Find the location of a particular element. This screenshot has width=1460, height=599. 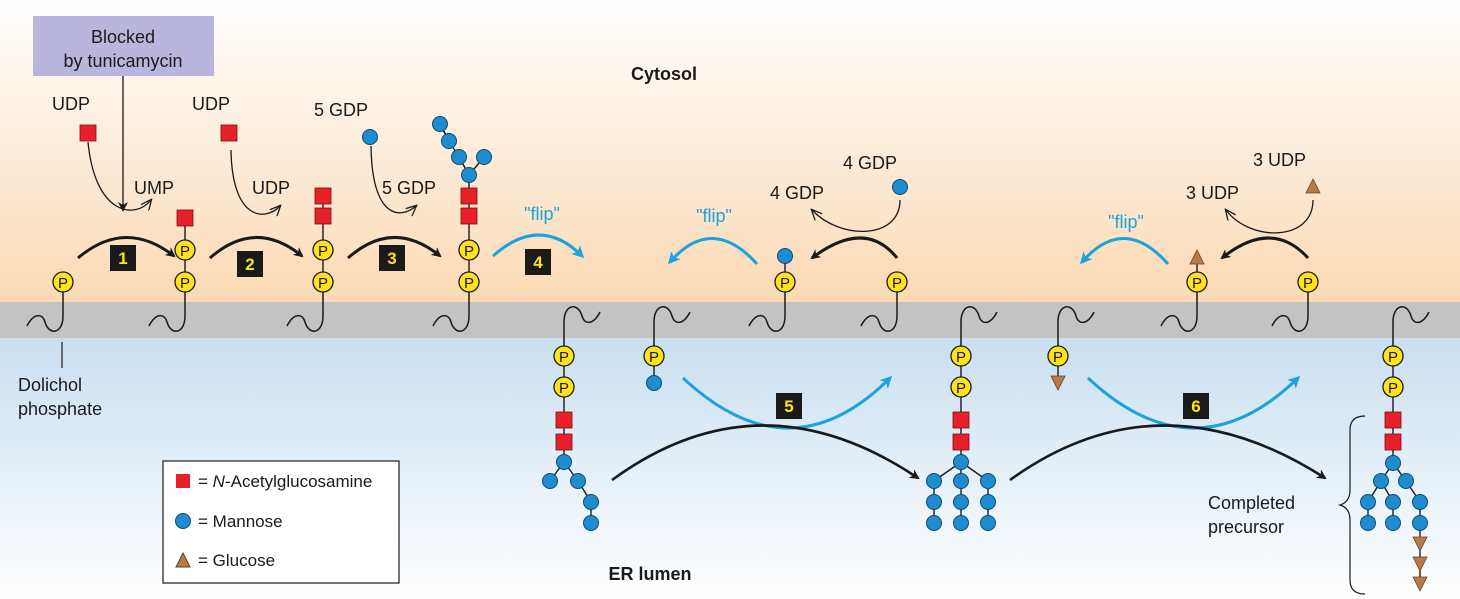

gdp-byproduct-label-4: 4 GDP is located at coordinates (797, 193).